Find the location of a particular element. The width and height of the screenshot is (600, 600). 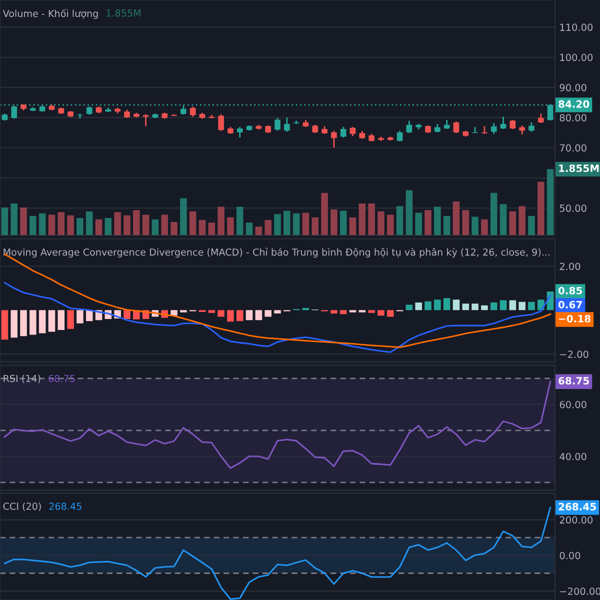

text: 68.75 is located at coordinates (573, 380).